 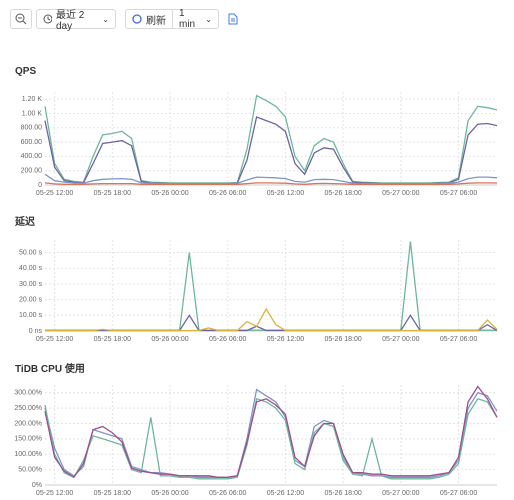 I want to click on refresh-text: 刷新, so click(x=156, y=21).